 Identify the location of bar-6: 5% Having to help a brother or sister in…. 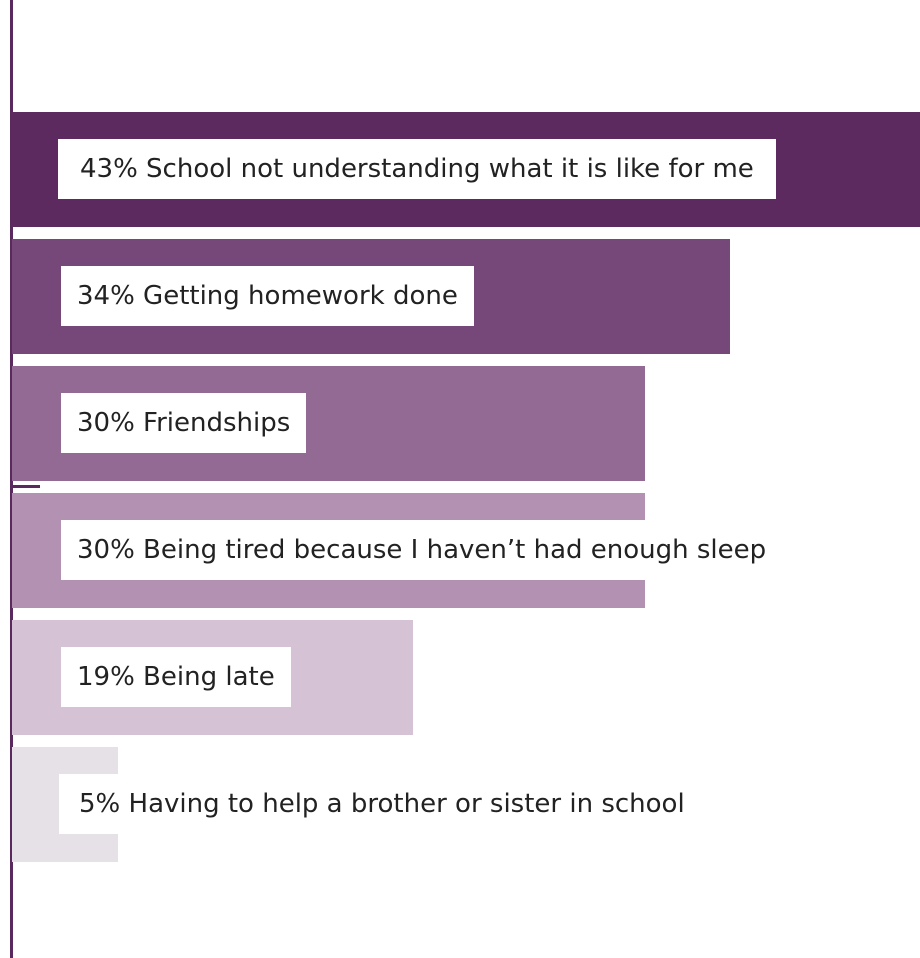
(65, 804).